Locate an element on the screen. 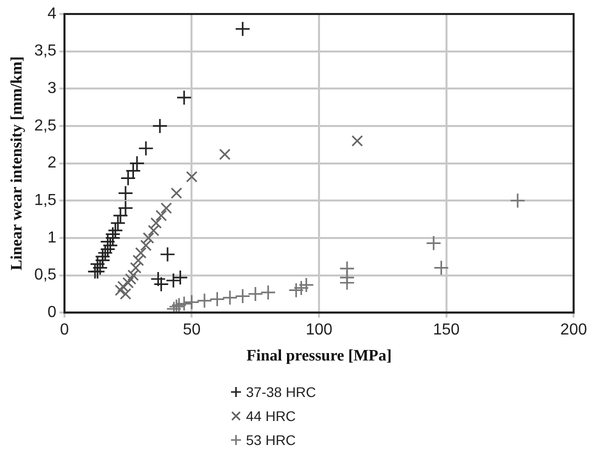 The image size is (590, 463). y-tick-label: 3 is located at coordinates (52, 89).